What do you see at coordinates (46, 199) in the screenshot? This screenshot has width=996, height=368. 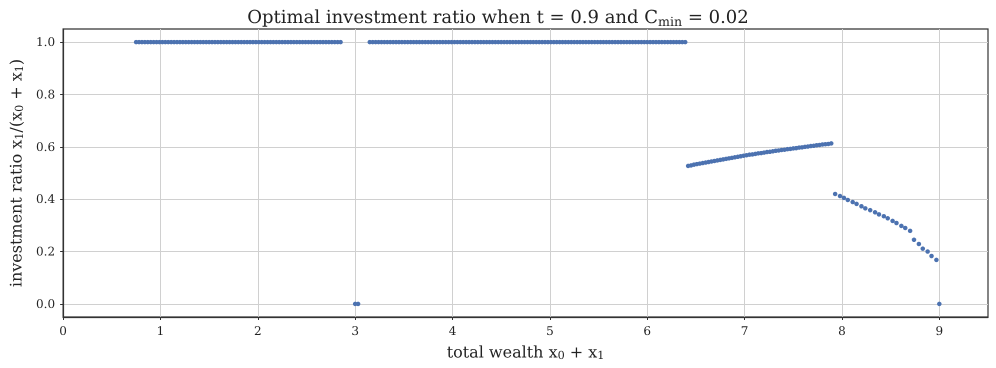 I see `y-tick-label: 0.4` at bounding box center [46, 199].